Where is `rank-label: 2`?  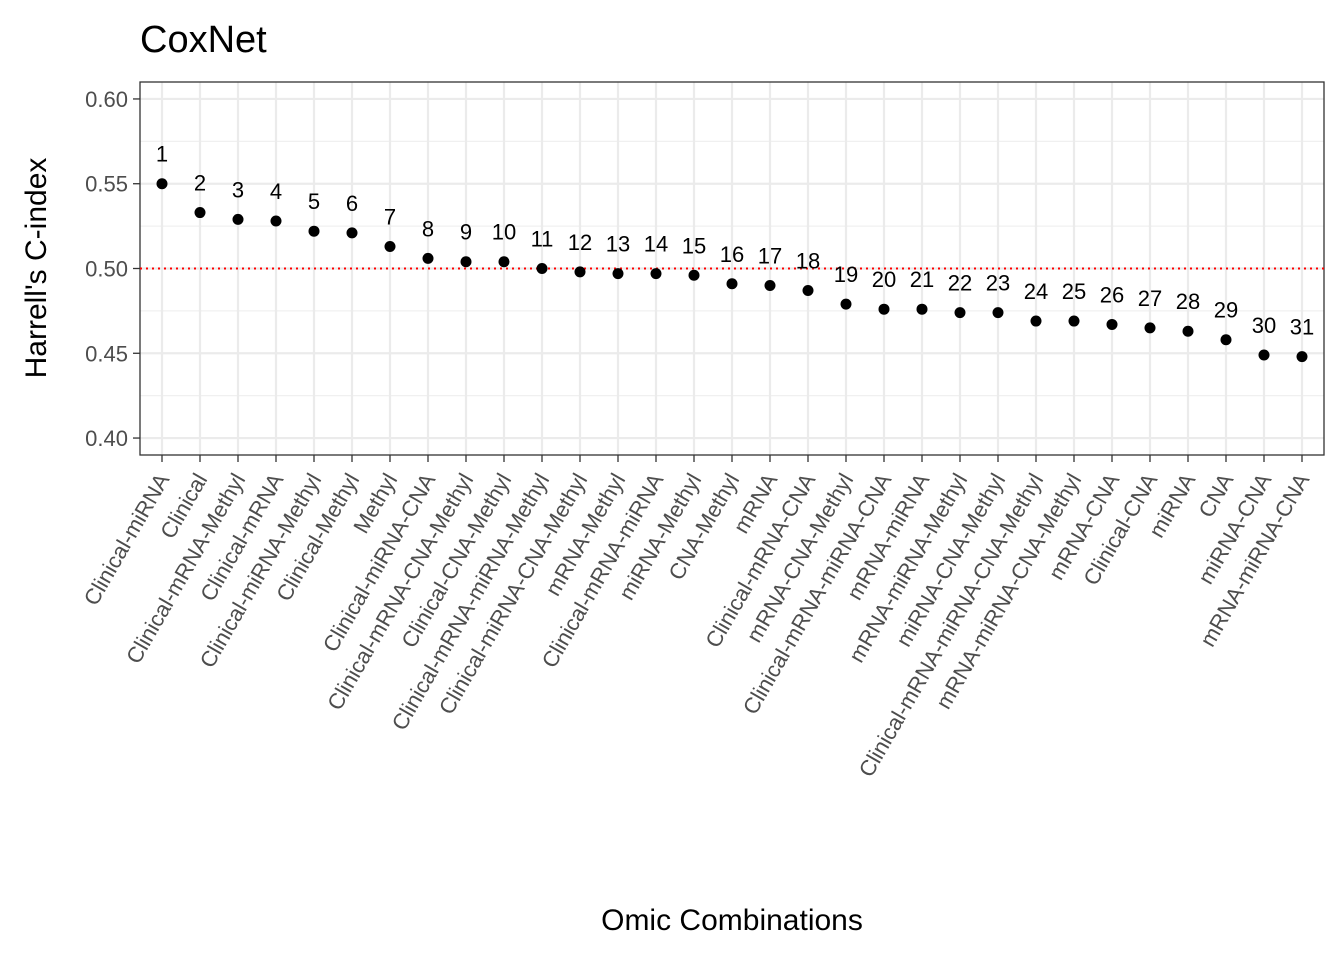 rank-label: 2 is located at coordinates (200, 183).